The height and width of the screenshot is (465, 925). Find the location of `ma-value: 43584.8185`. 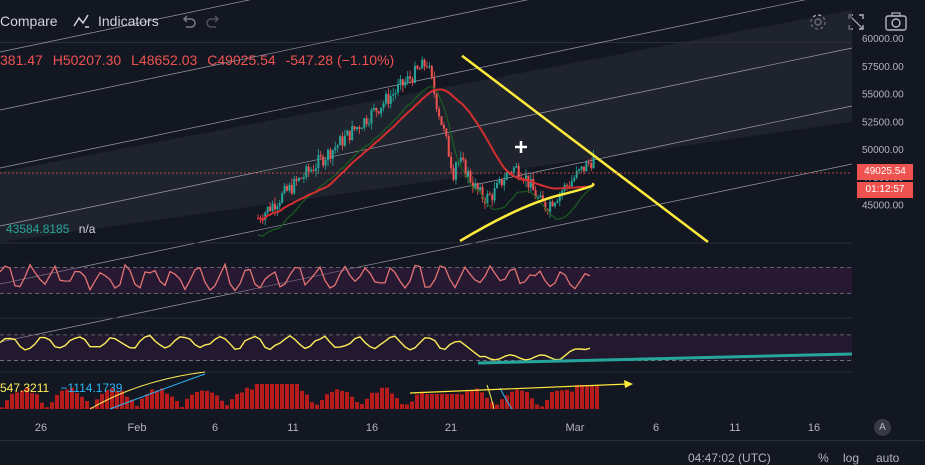

ma-value: 43584.8185 is located at coordinates (38, 229).